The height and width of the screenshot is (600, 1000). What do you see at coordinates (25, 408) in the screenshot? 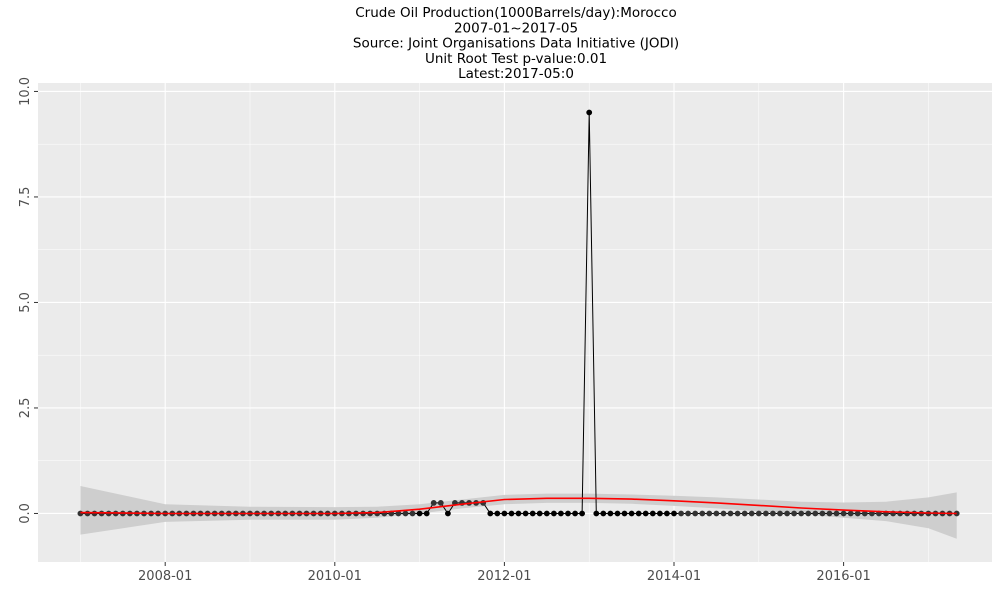
I see `y-tick-label: 2.5` at bounding box center [25, 408].